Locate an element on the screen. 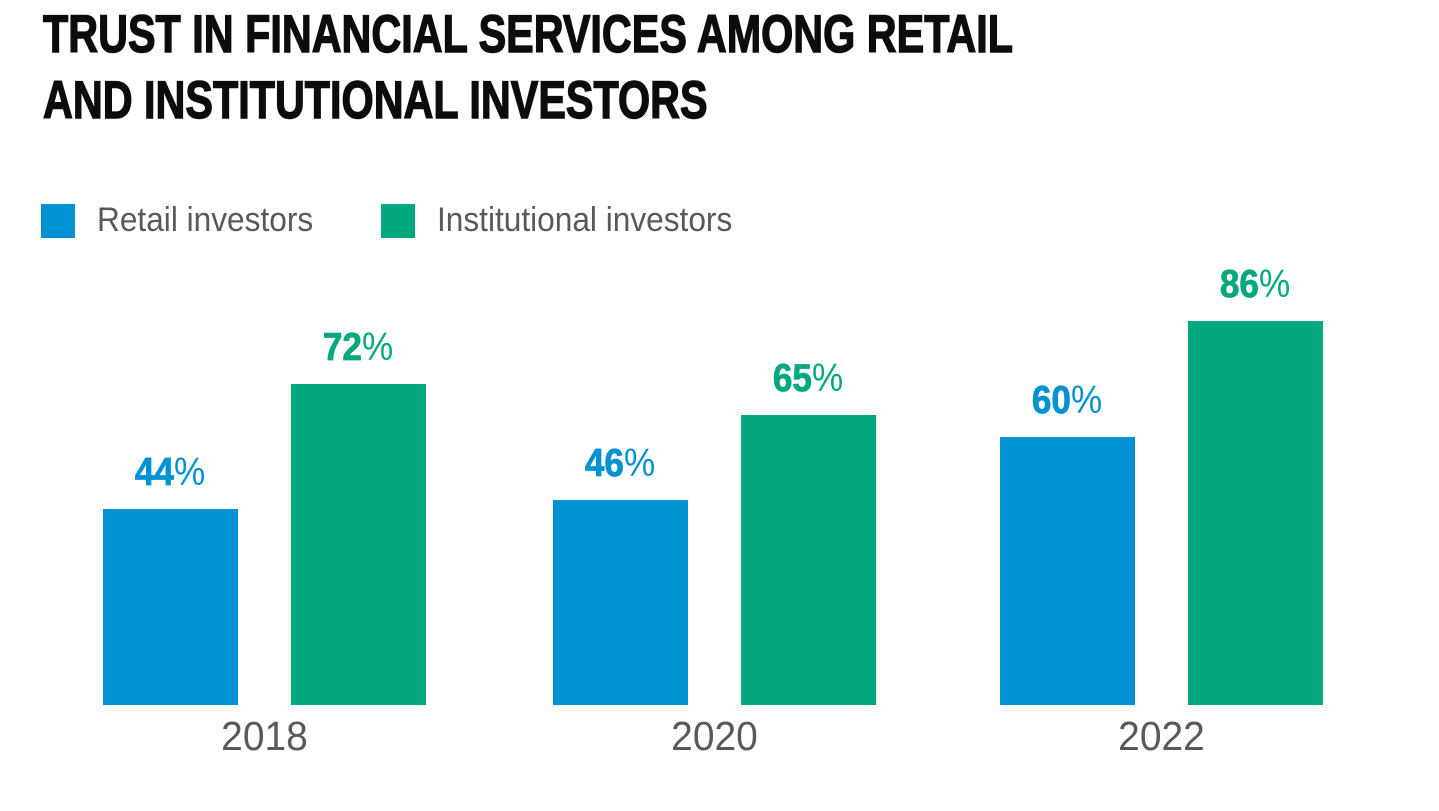 The height and width of the screenshot is (811, 1439). bar-retail-2020 is located at coordinates (620, 602).